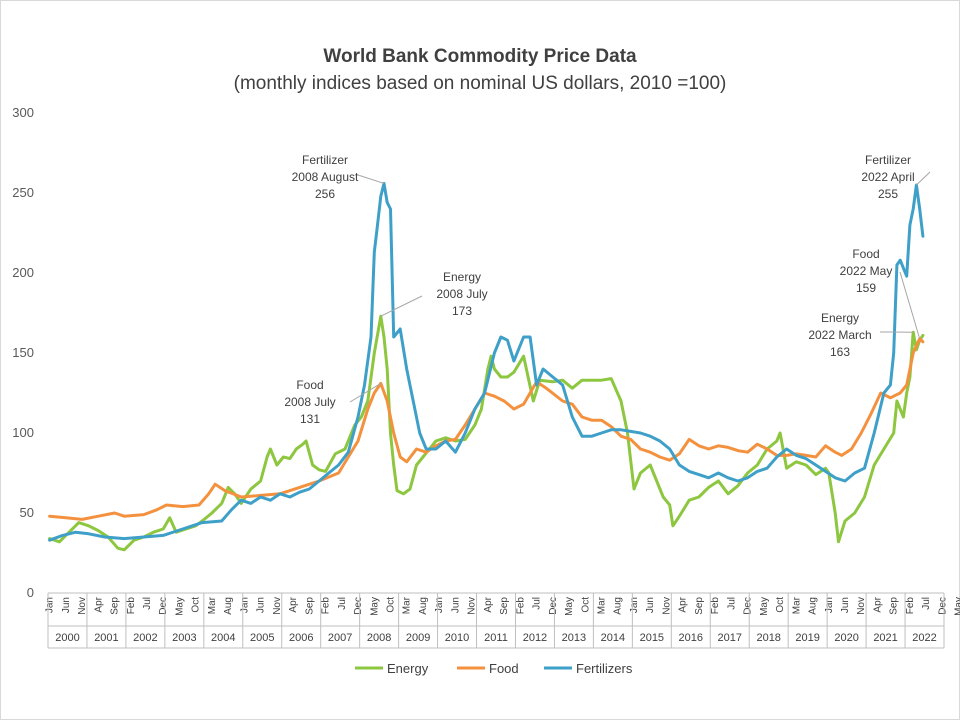 This screenshot has height=725, width=960. What do you see at coordinates (184, 638) in the screenshot?
I see `x-year-label: 2003` at bounding box center [184, 638].